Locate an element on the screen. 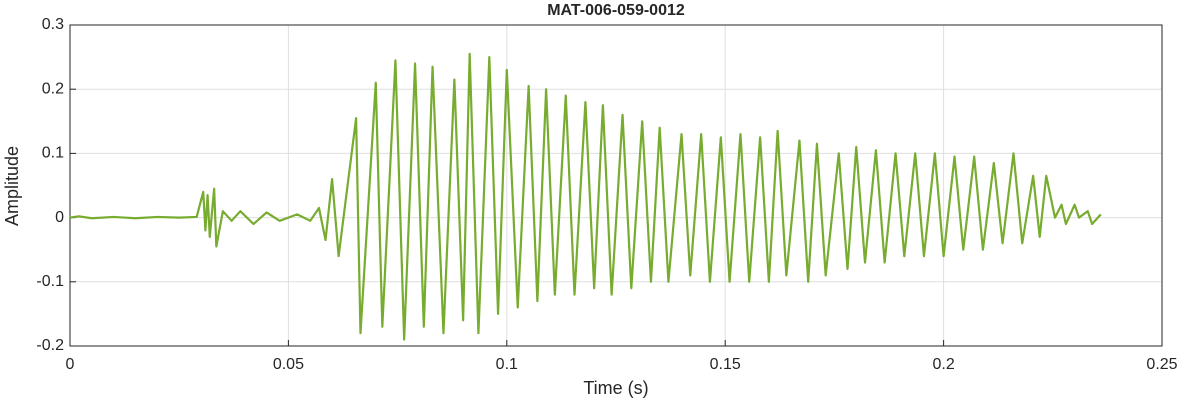 This screenshot has height=404, width=1182. y-tick-label: -0.1 is located at coordinates (50, 281).